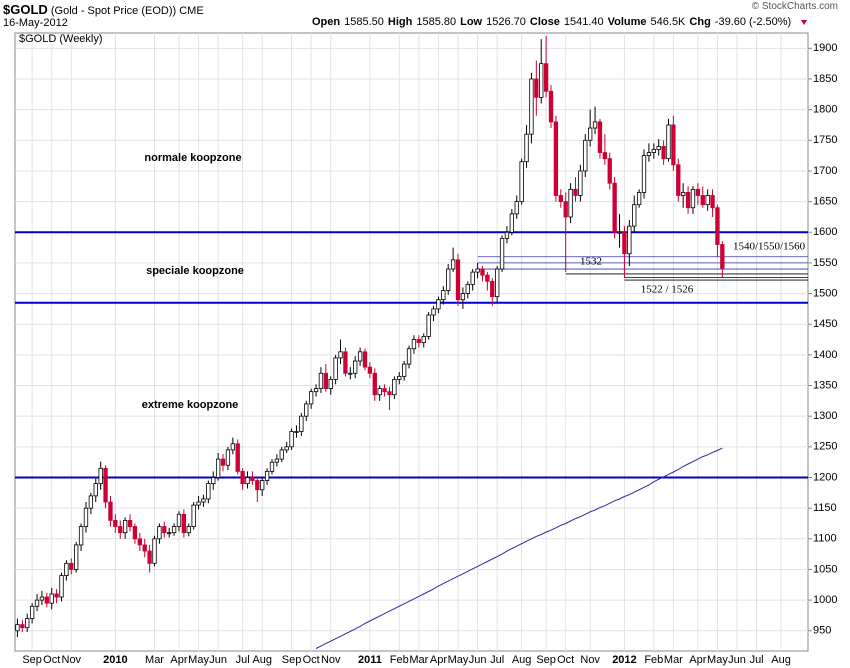 This screenshot has width=850, height=668. What do you see at coordinates (667, 290) in the screenshot?
I see `annotation: 1522 / 1526` at bounding box center [667, 290].